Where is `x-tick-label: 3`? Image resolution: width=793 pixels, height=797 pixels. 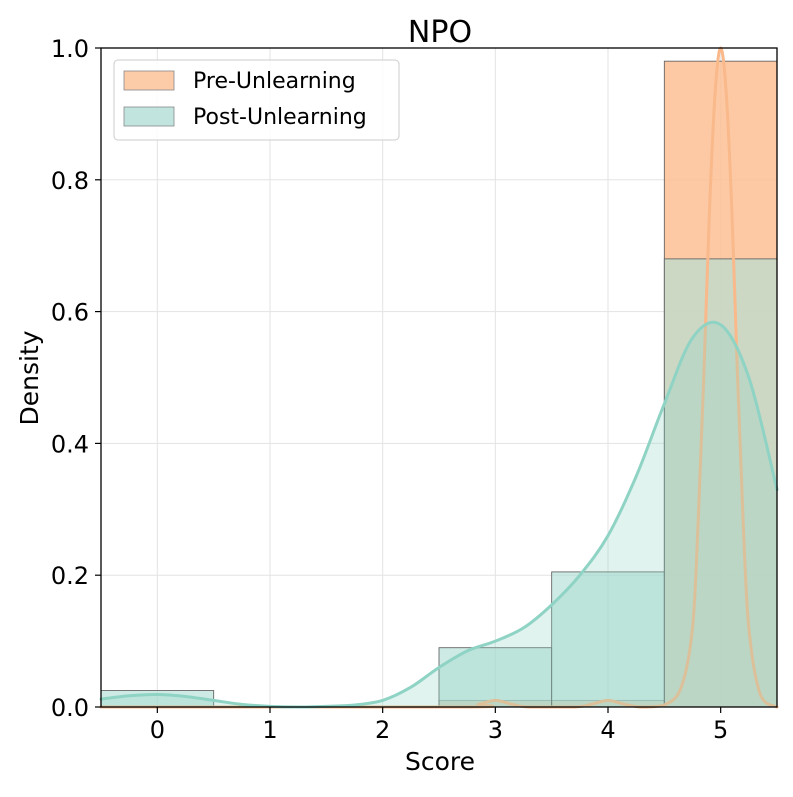
x-tick-label: 3 is located at coordinates (495, 730).